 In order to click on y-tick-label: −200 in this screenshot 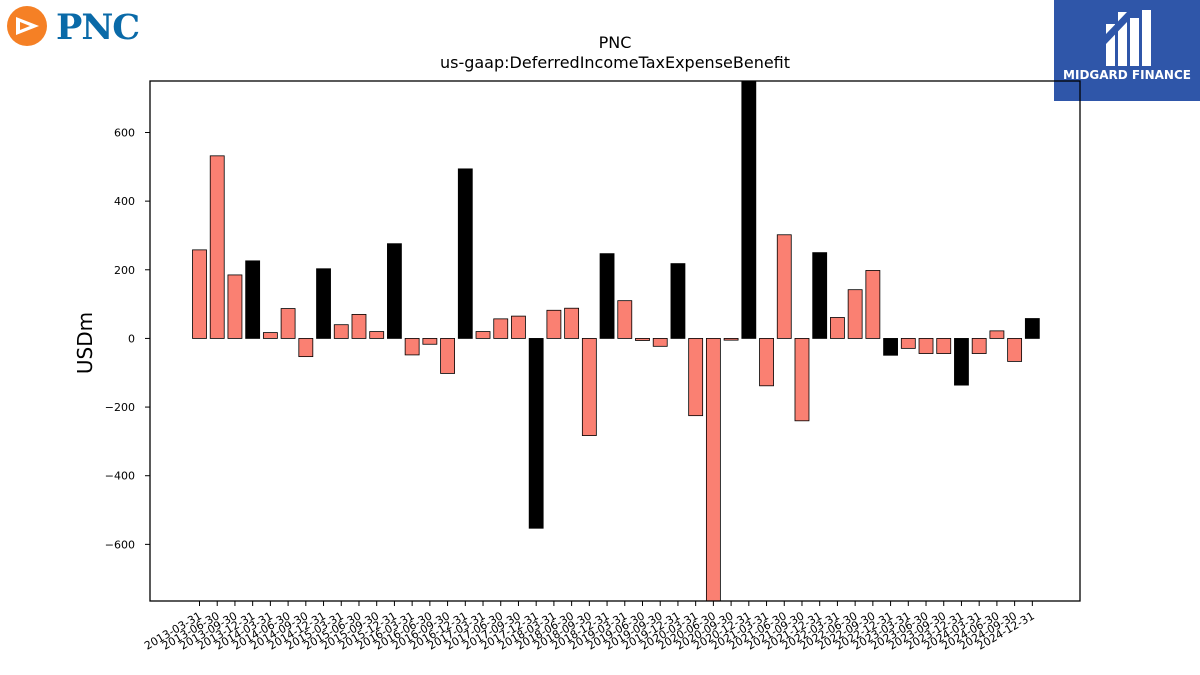, I will do `click(120, 407)`.